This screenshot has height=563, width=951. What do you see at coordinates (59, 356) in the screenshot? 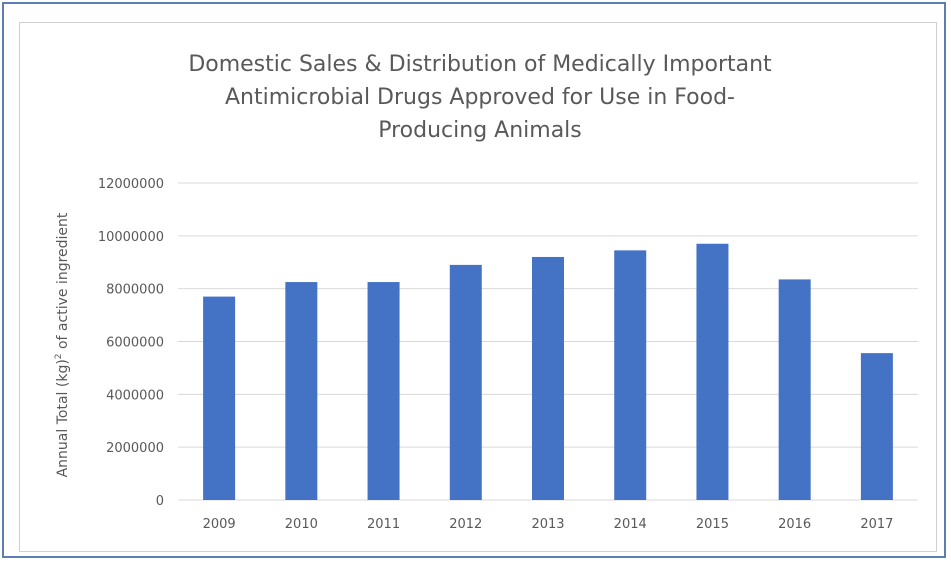
I see `y-axis-title-superscript: 2` at bounding box center [59, 356].